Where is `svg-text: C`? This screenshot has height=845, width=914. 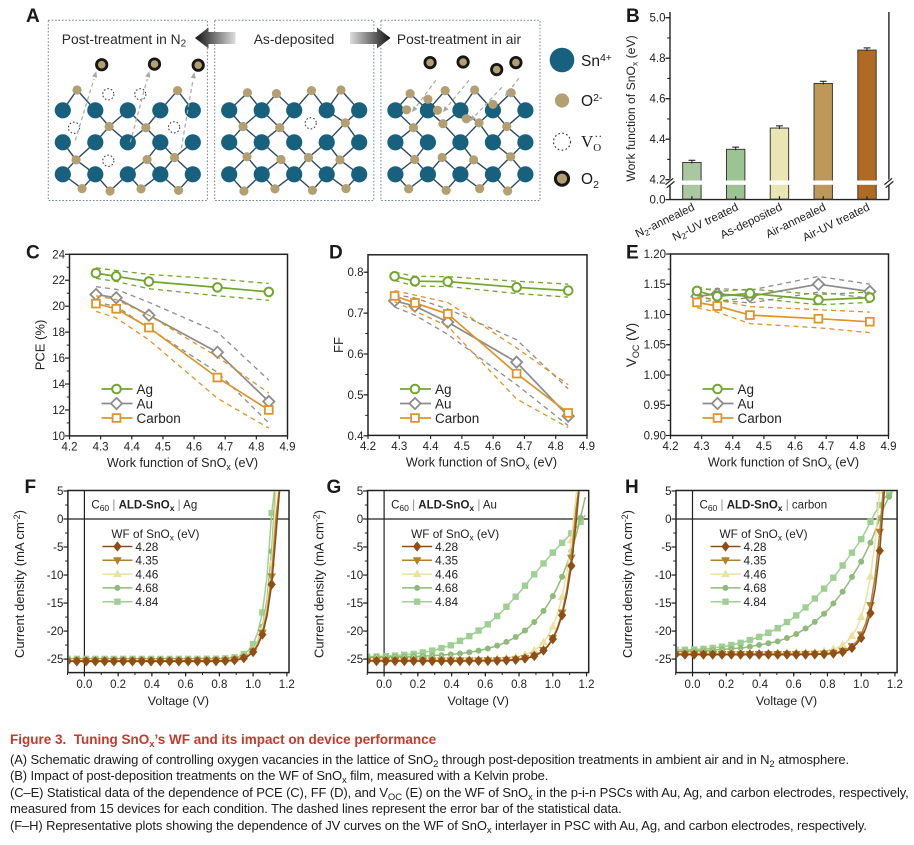
svg-text: C is located at coordinates (33, 253).